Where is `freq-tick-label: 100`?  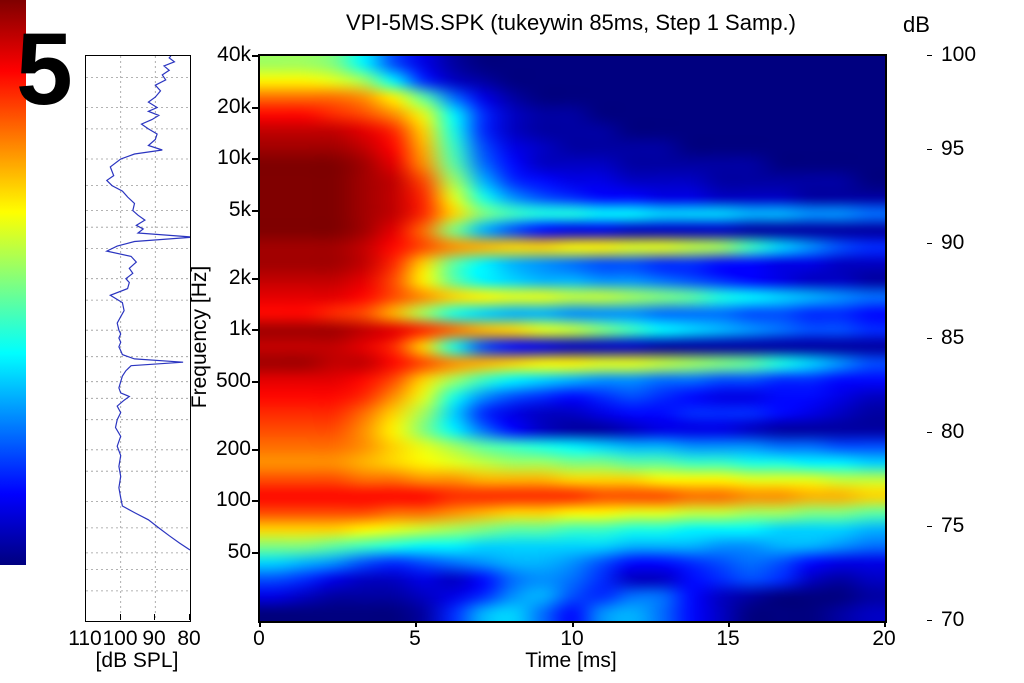
freq-tick-label: 100 is located at coordinates (233, 499).